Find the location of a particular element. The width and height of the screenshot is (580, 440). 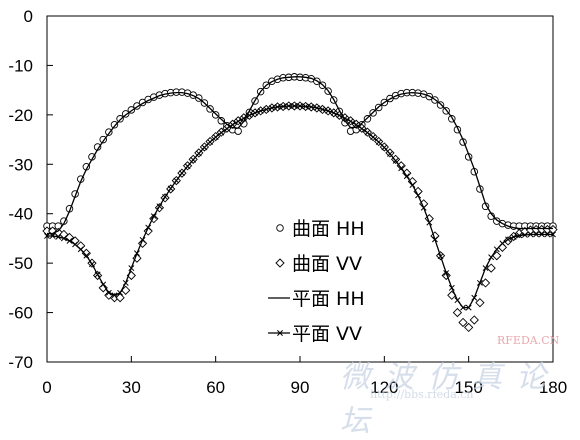

x-tick-label: 90 is located at coordinates (300, 387).